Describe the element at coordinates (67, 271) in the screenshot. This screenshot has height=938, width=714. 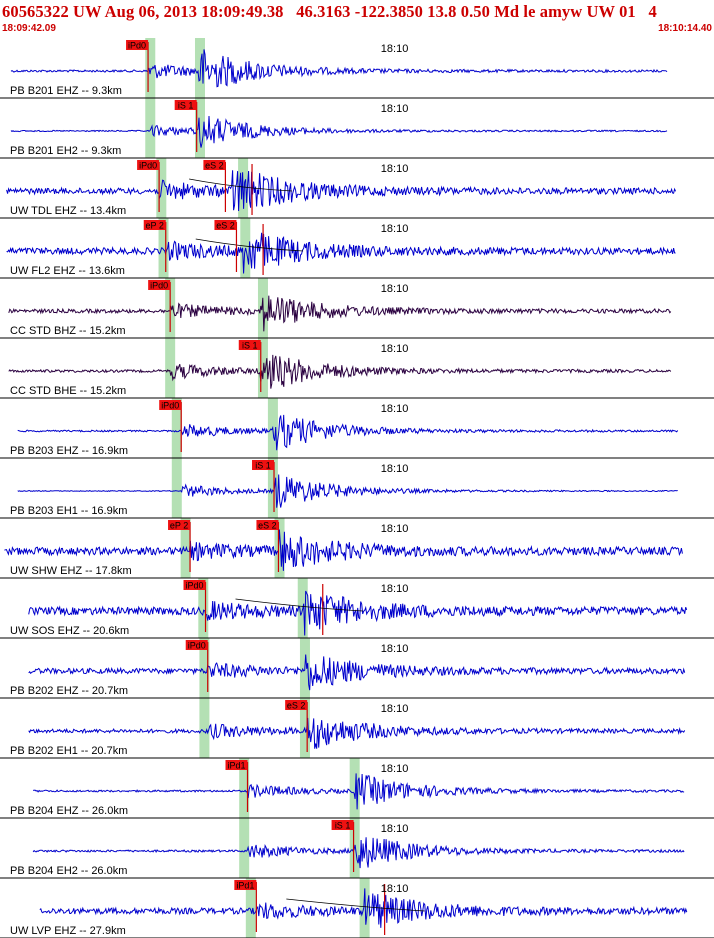
I see `station-label: UW FL2 EHZ -- 13.6km` at that location.